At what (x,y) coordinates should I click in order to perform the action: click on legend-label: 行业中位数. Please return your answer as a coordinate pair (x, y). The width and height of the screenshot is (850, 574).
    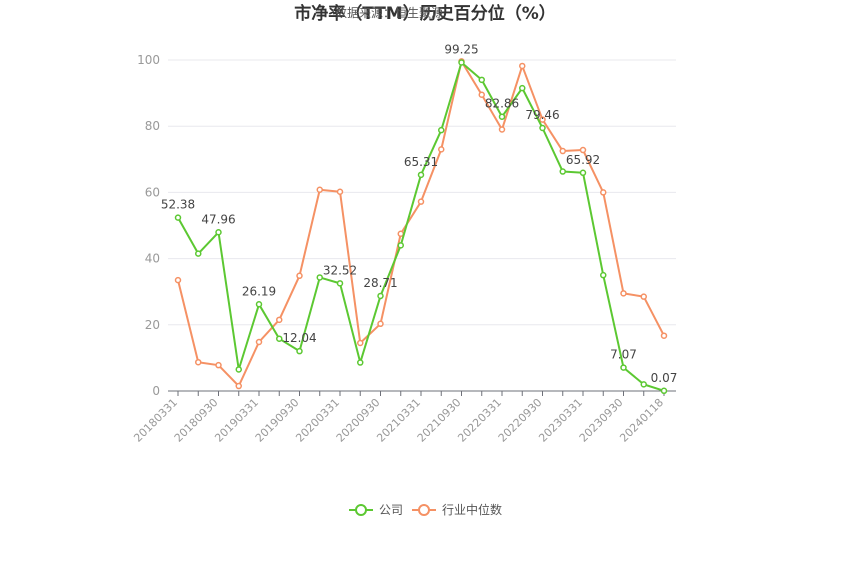
    Looking at the image, I should click on (472, 509).